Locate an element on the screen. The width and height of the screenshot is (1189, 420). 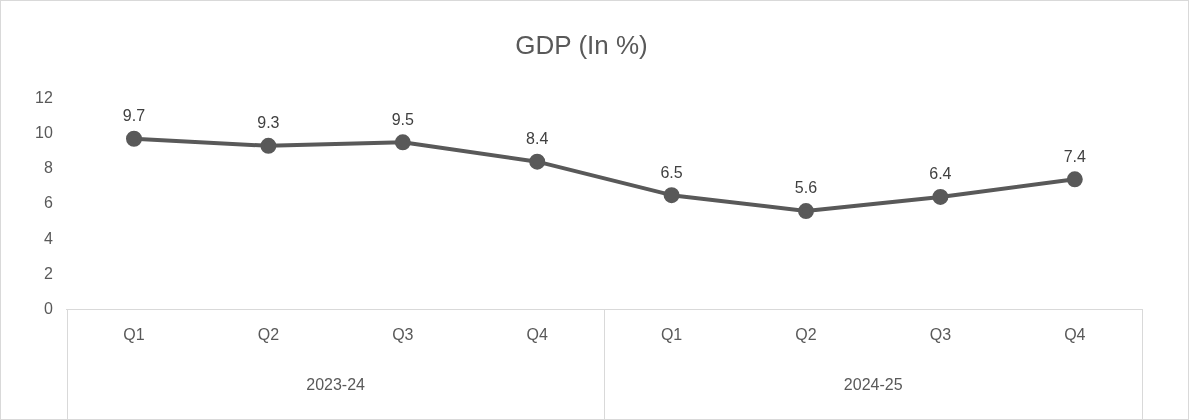
y-tick-label: 4 is located at coordinates (48, 238).